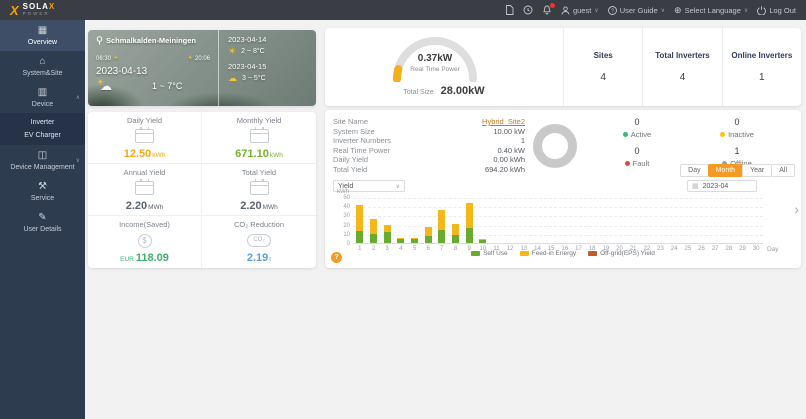 Image resolution: width=806 pixels, height=419 pixels. I want to click on forecast-temp: 2 ~ 8°C, so click(253, 51).